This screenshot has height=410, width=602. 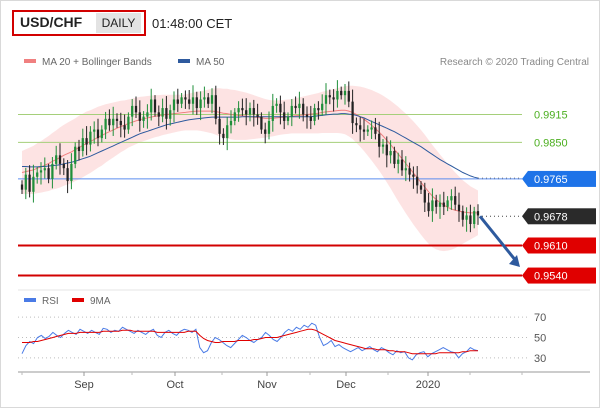 What do you see at coordinates (559, 197) in the screenshot?
I see `level-labels: 0.9915 0.9850 0.9765 0.9678 0.9610 0.9540` at bounding box center [559, 197].